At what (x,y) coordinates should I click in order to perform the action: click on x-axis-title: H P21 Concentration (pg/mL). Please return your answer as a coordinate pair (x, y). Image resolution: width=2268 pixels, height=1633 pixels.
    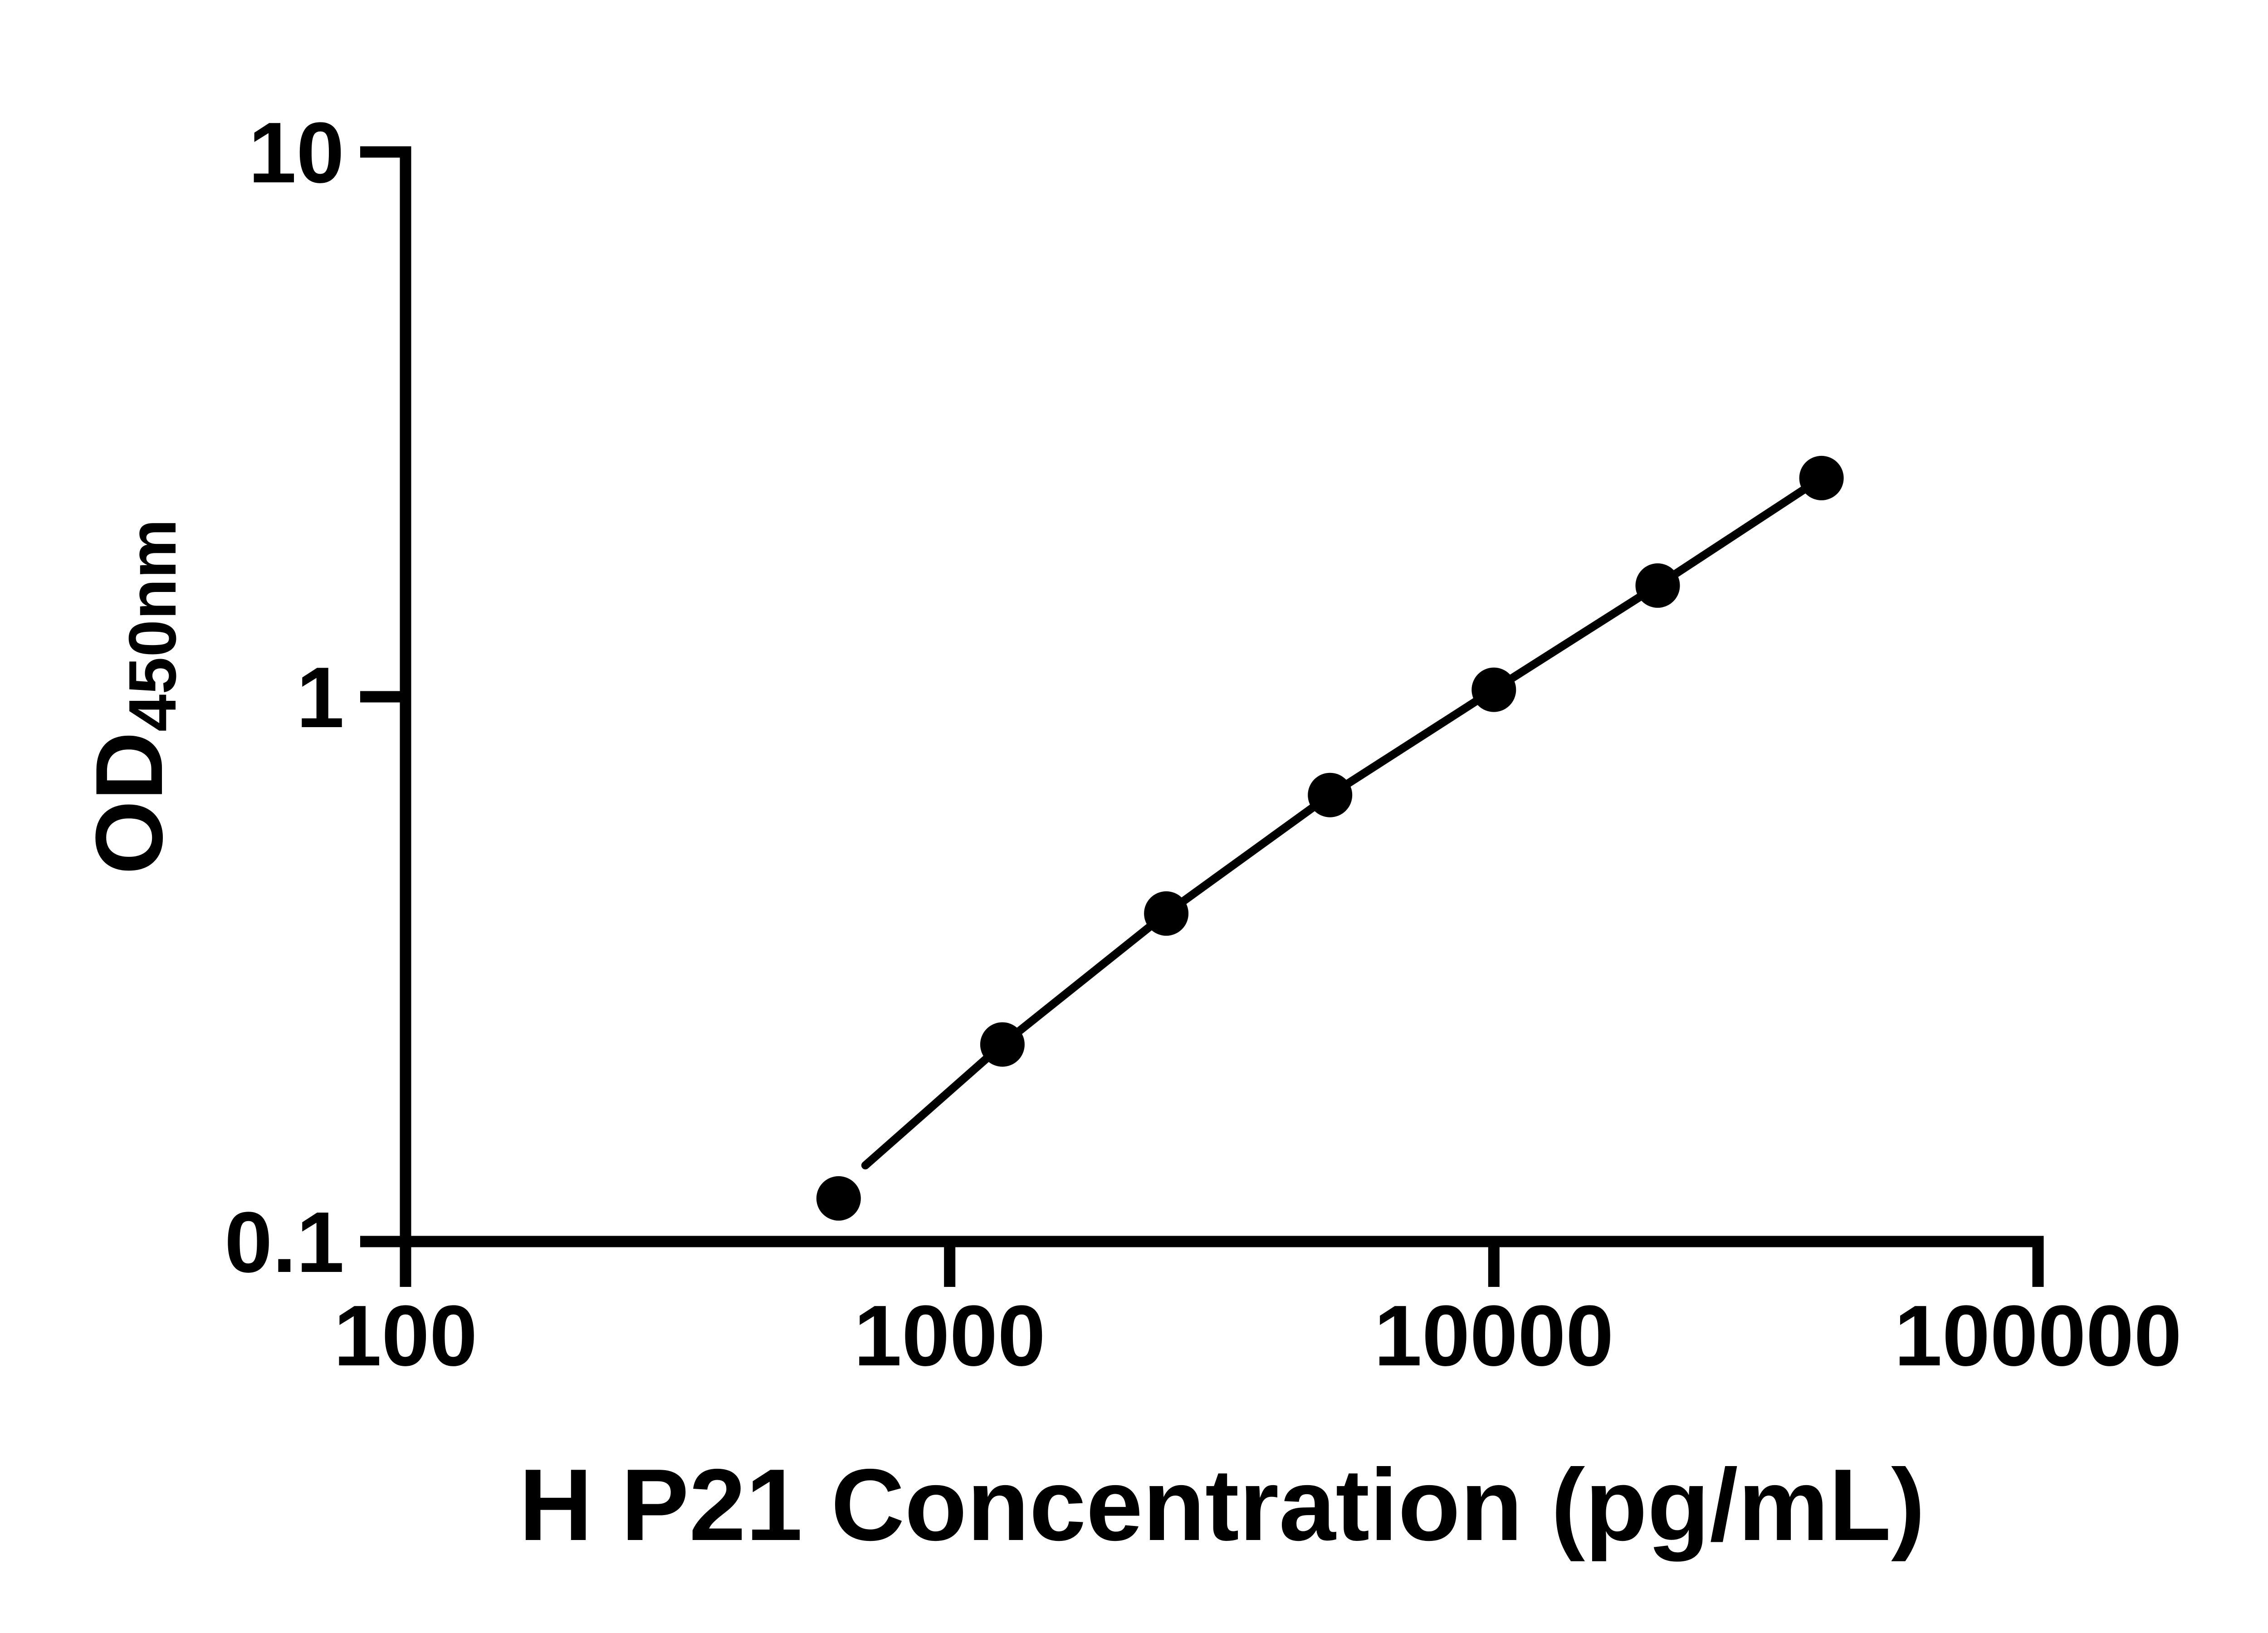
    Looking at the image, I should click on (1222, 1504).